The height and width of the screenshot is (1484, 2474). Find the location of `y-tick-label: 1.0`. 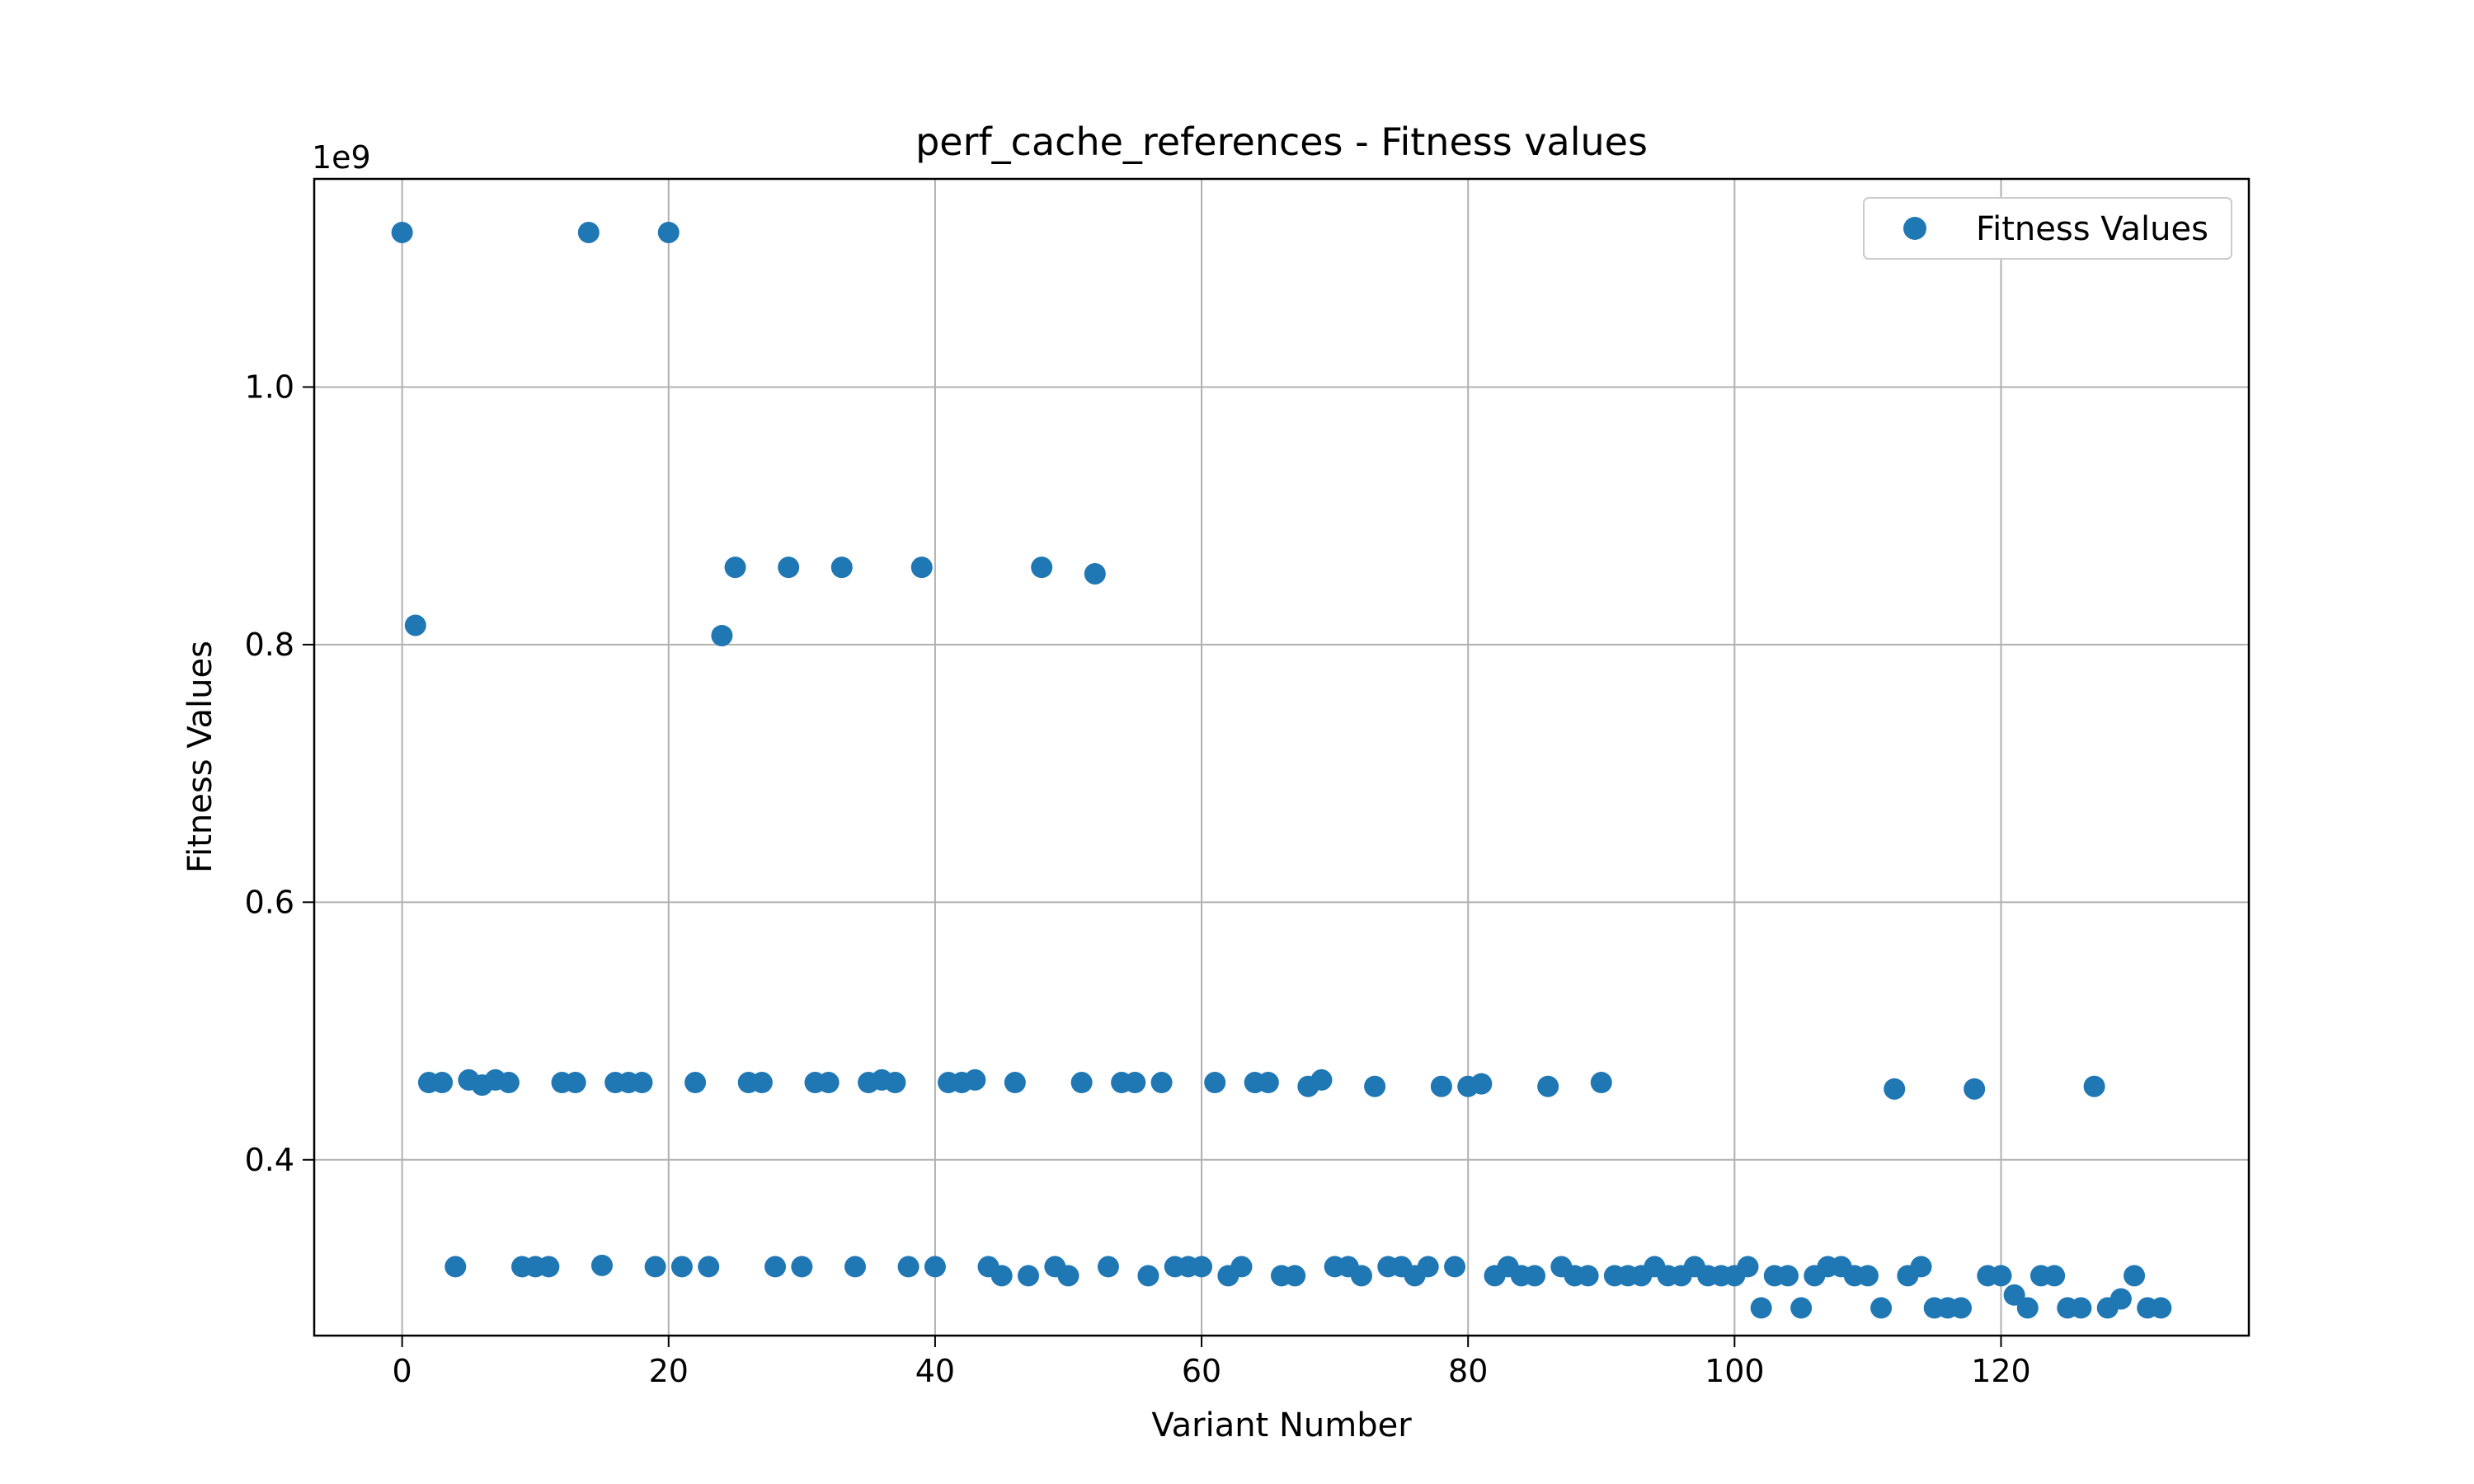

y-tick-label: 1.0 is located at coordinates (269, 387).